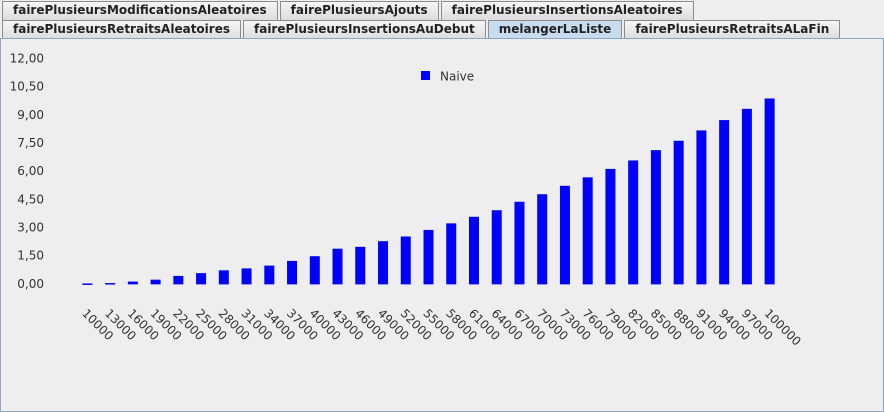 The image size is (884, 412). I want to click on tab: fairePlusieursInsertionsAuDebut, so click(364, 29).